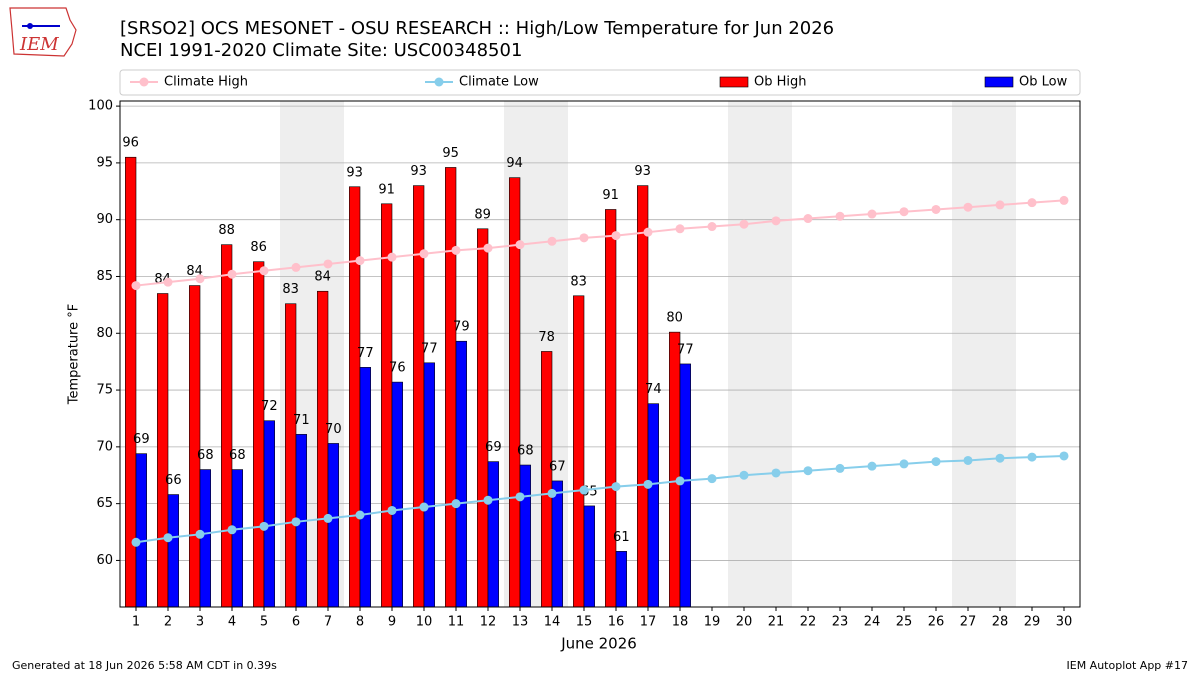 The width and height of the screenshot is (1200, 675). Describe the element at coordinates (301, 420) in the screenshot. I see `data-label: 71` at that location.